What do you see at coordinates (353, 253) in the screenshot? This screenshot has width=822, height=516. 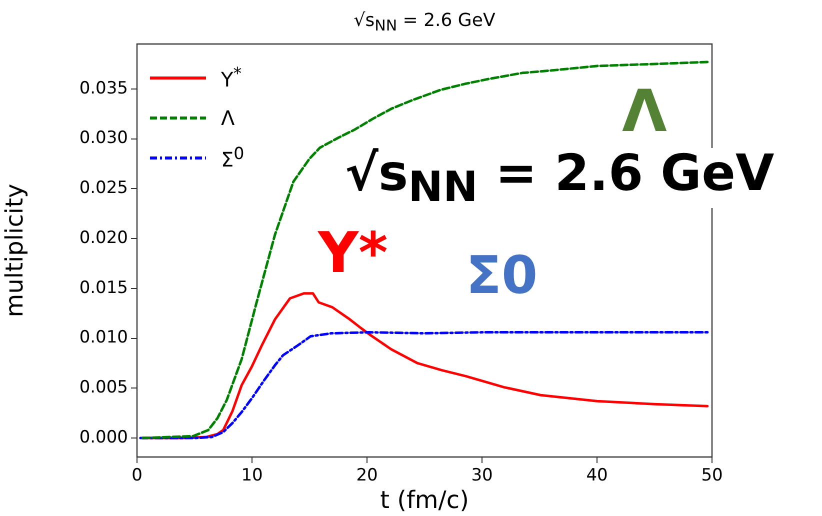 I see `annotation: Y*` at bounding box center [353, 253].